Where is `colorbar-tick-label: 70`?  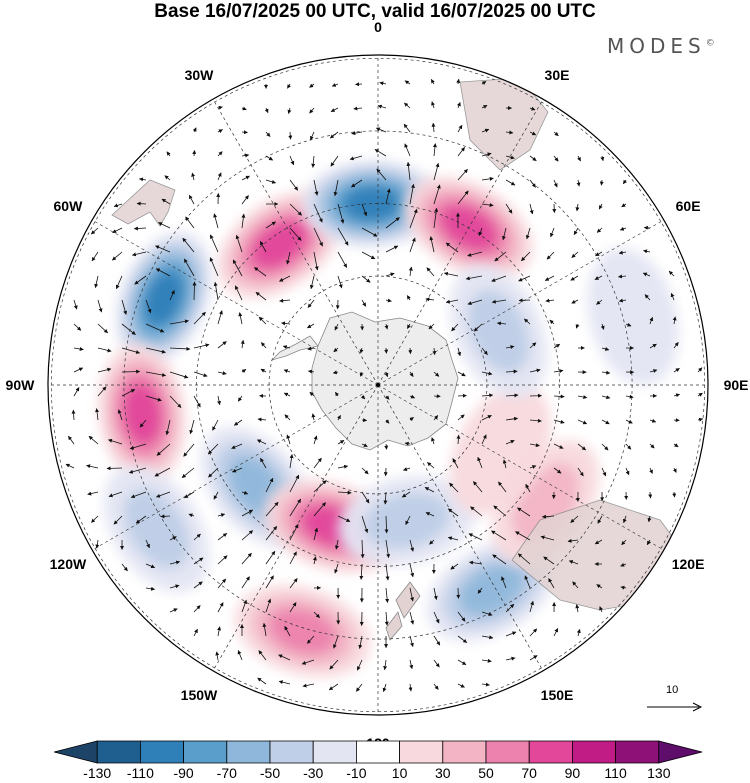
colorbar-tick-label: 70 is located at coordinates (529, 773).